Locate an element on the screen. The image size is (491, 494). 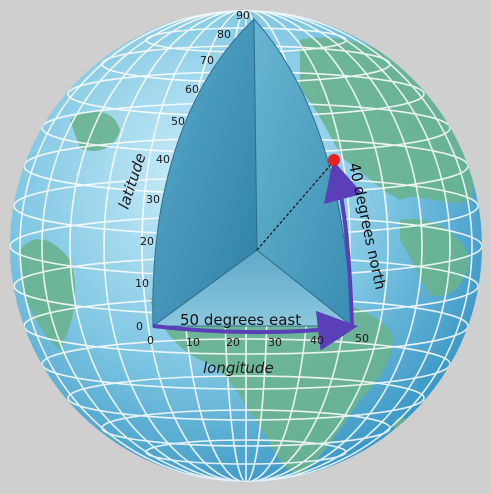
lat-tick-30: 30 is located at coordinates (153, 199).